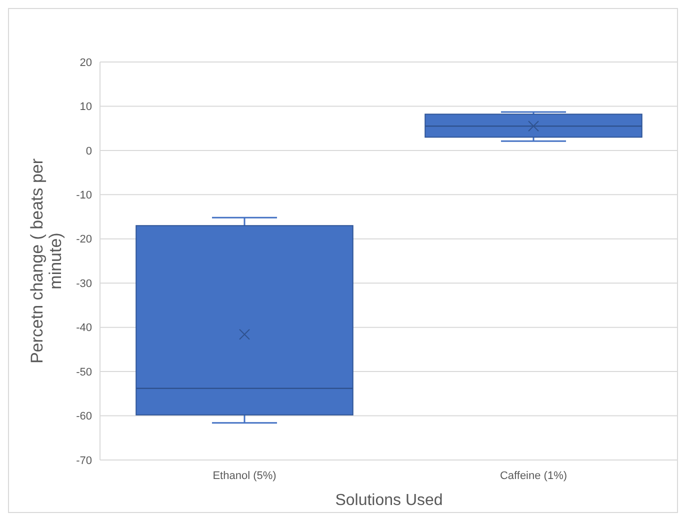 The width and height of the screenshot is (686, 521). I want to click on y-tick-label: 20, so click(86, 62).